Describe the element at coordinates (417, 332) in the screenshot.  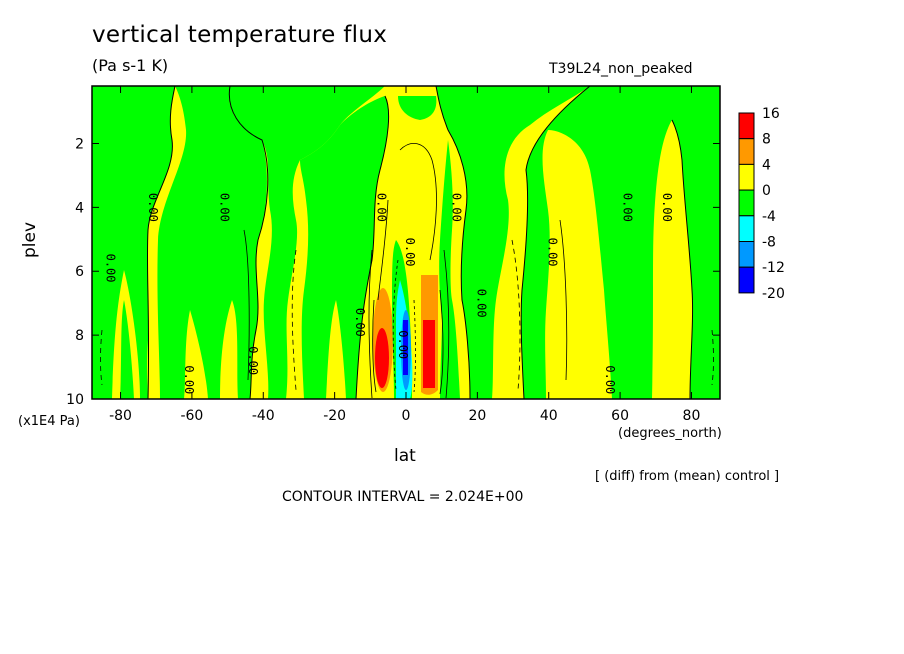
I see `field-yellow-gap` at that location.